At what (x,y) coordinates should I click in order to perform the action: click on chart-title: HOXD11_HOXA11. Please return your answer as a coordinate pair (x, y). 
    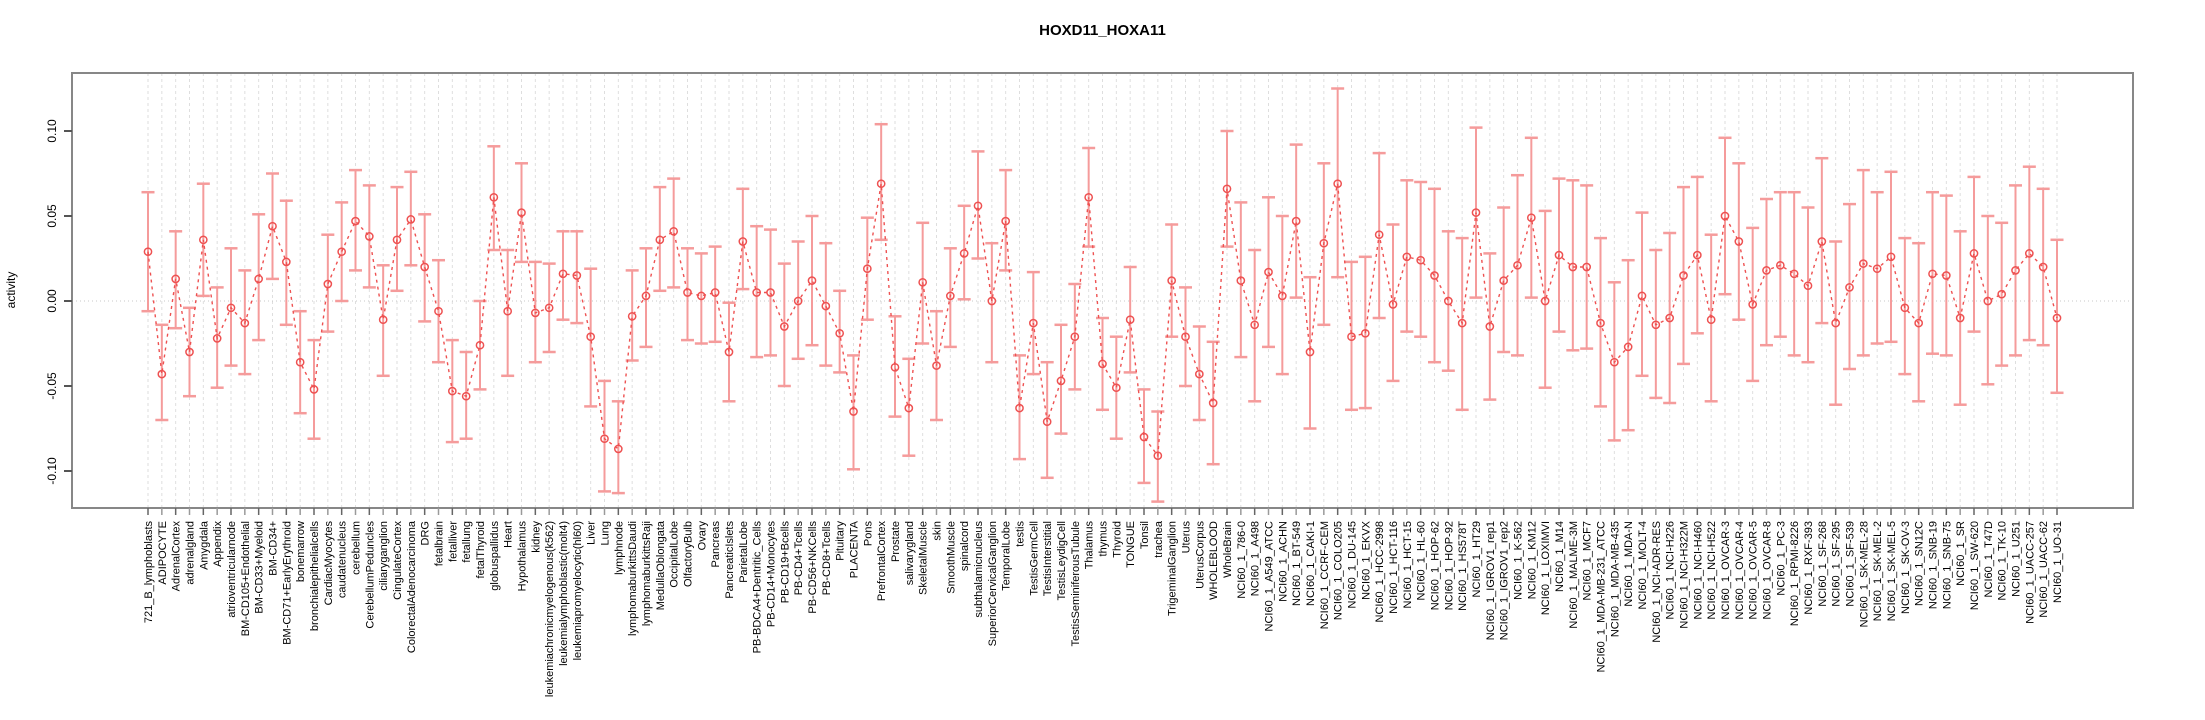
    Looking at the image, I should click on (1102, 30).